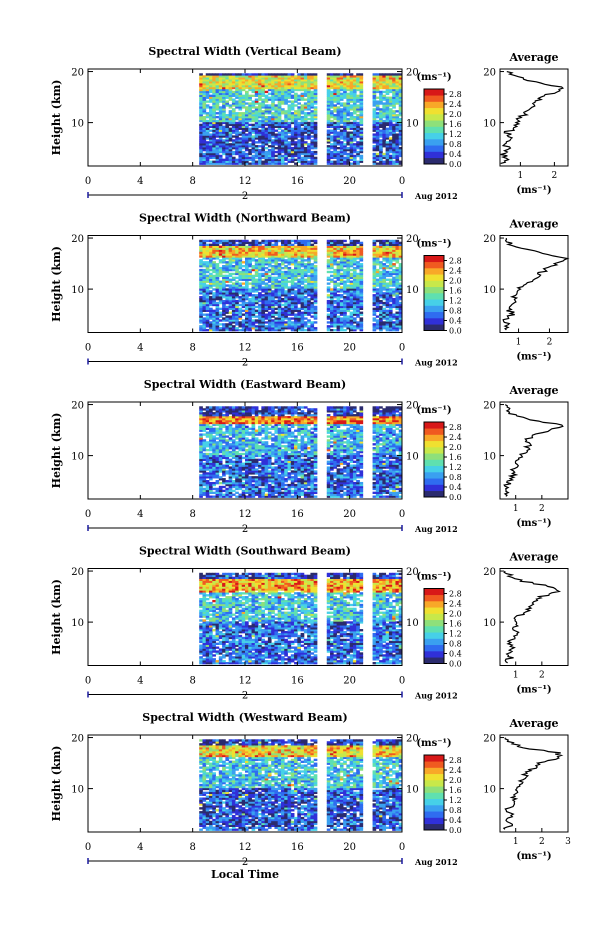 The width and height of the screenshot is (616, 933). Describe the element at coordinates (455, 281) in the screenshot. I see `colorbar-tick-label: 2.0` at that location.